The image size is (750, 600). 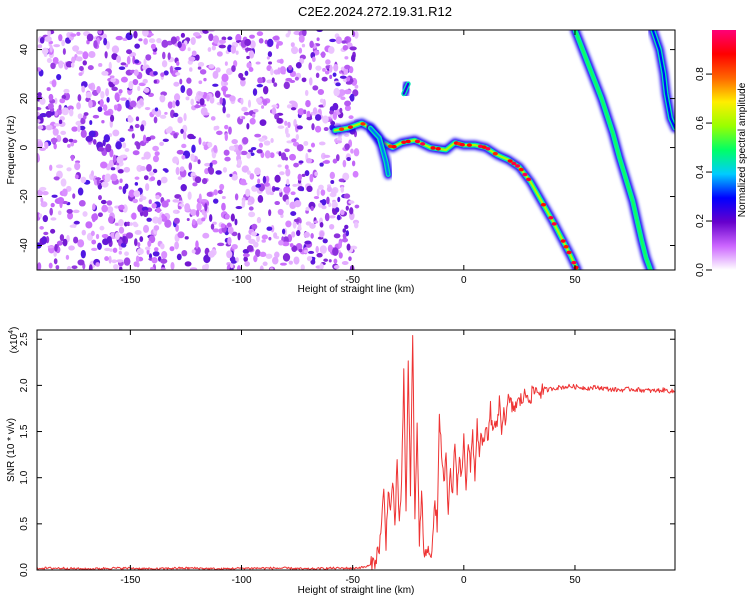 What do you see at coordinates (24, 477) in the screenshot?
I see `snr-y-tick-label: 1.0` at bounding box center [24, 477].